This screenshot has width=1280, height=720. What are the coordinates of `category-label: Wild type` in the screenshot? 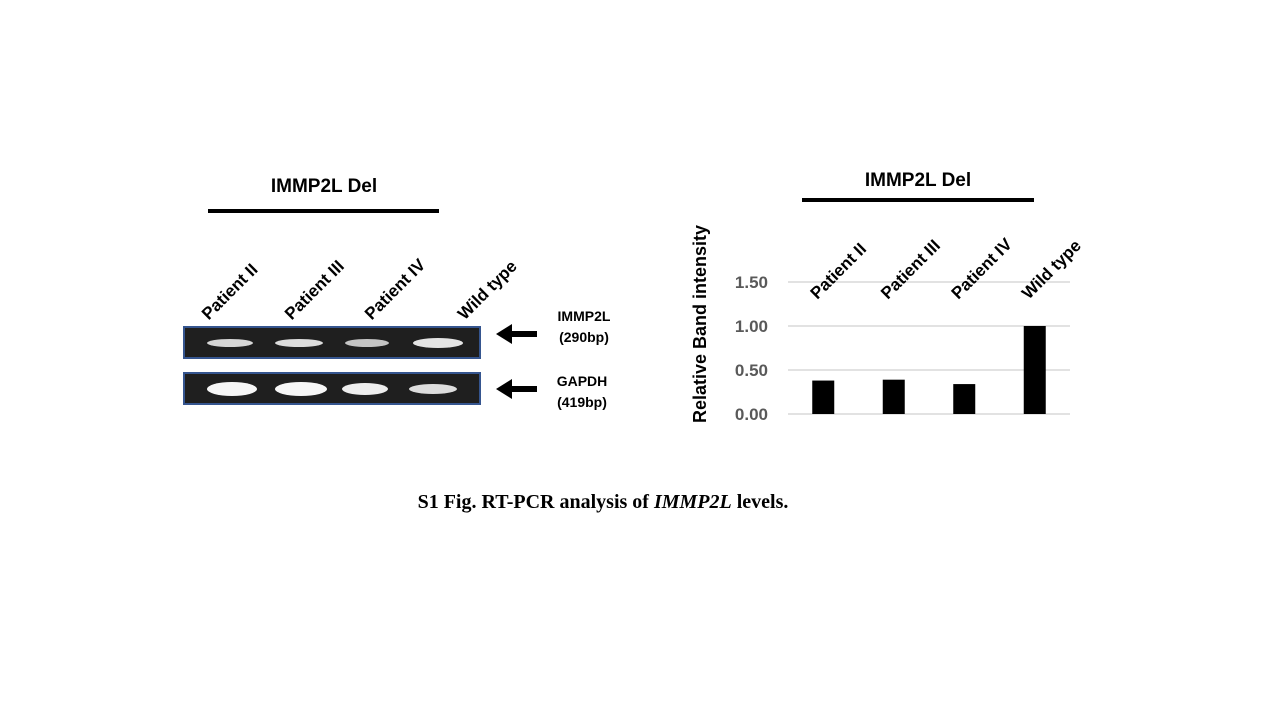 It's located at (1051, 269).